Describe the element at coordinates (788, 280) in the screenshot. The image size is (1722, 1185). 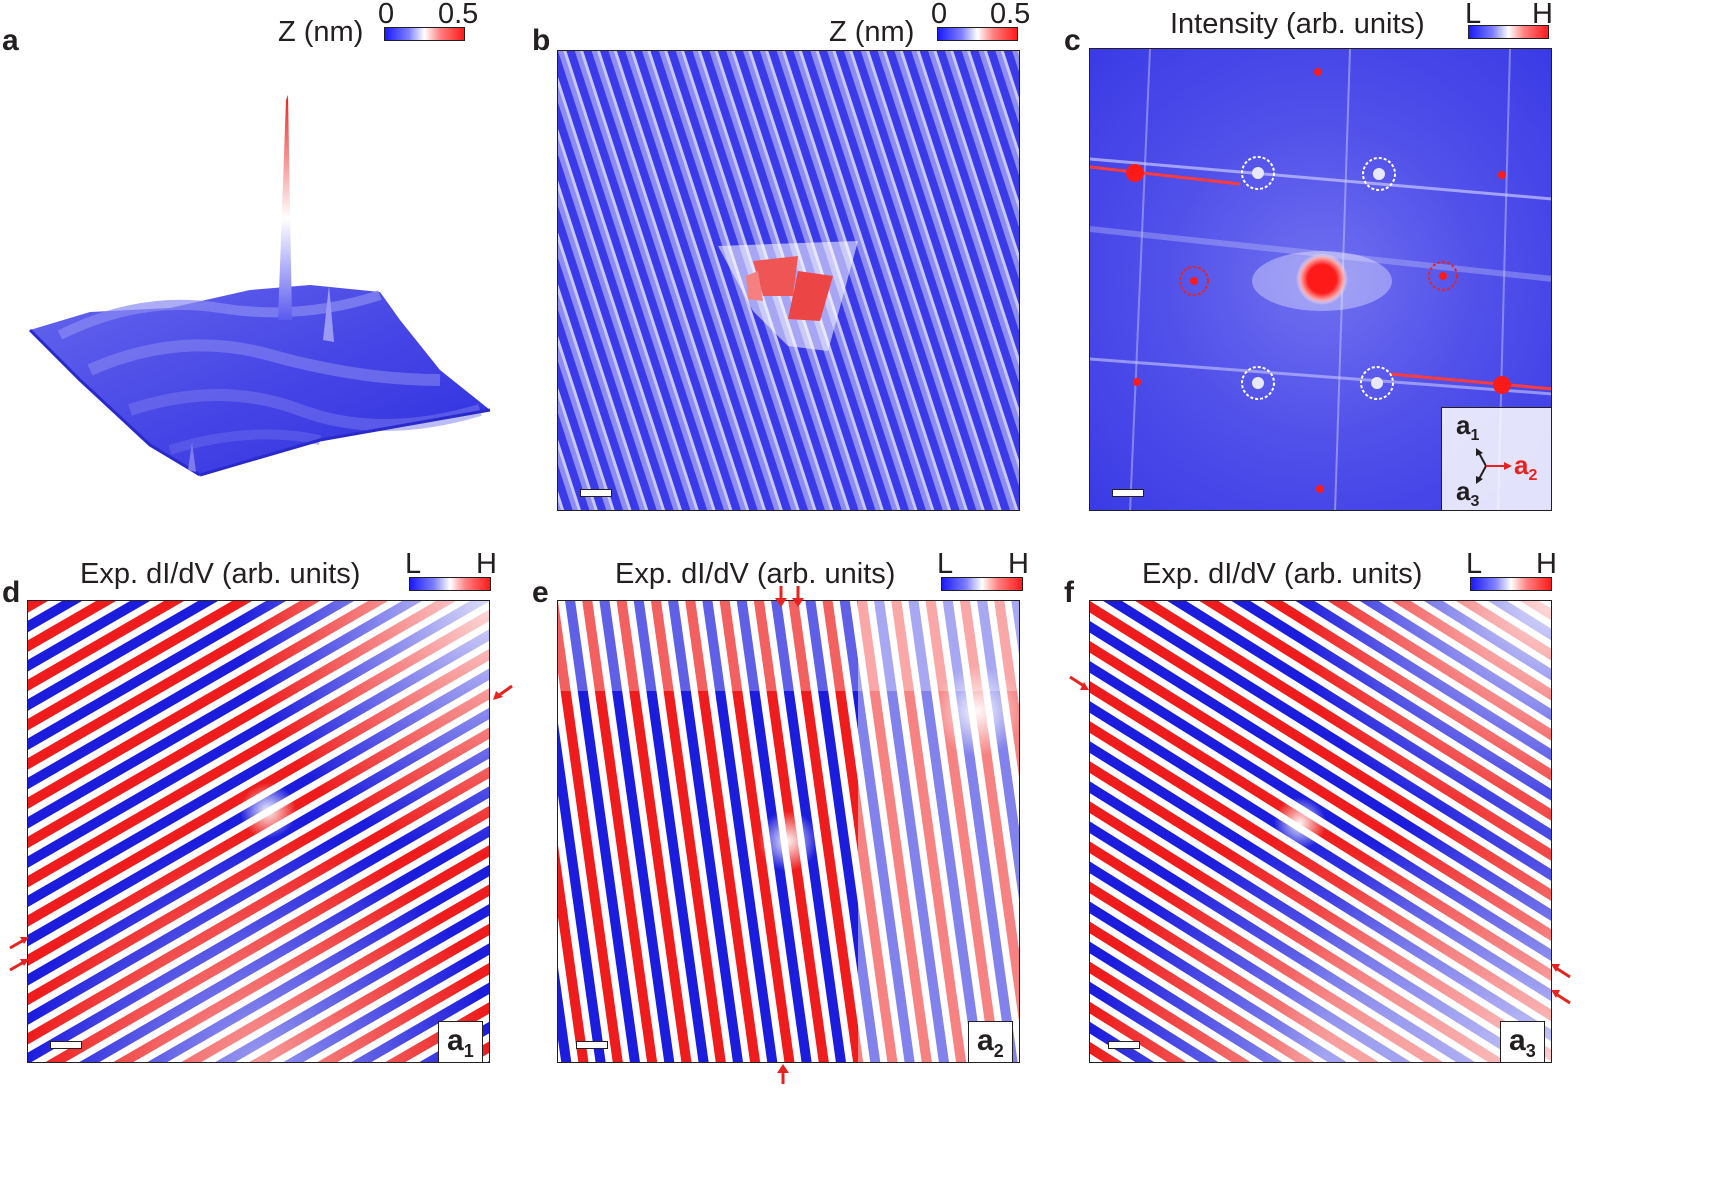
I see `panel-b-topography-image` at that location.